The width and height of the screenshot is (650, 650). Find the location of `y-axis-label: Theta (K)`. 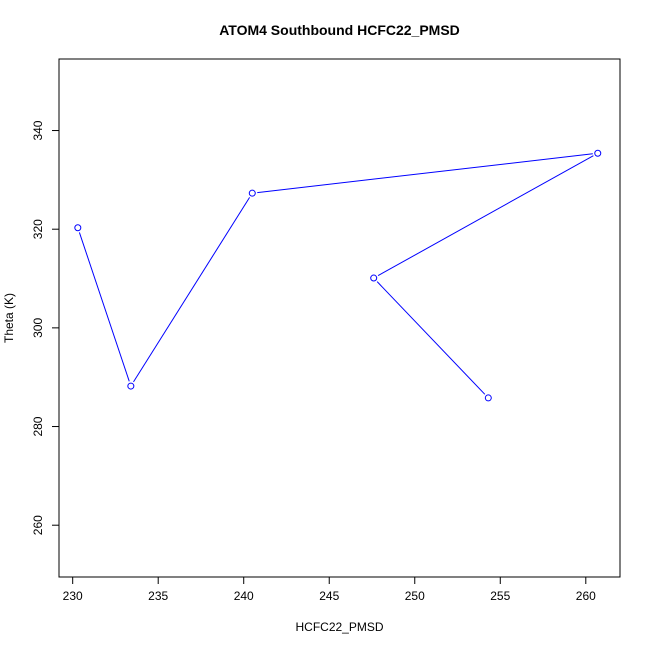

y-axis-label: Theta (K) is located at coordinates (9, 318).